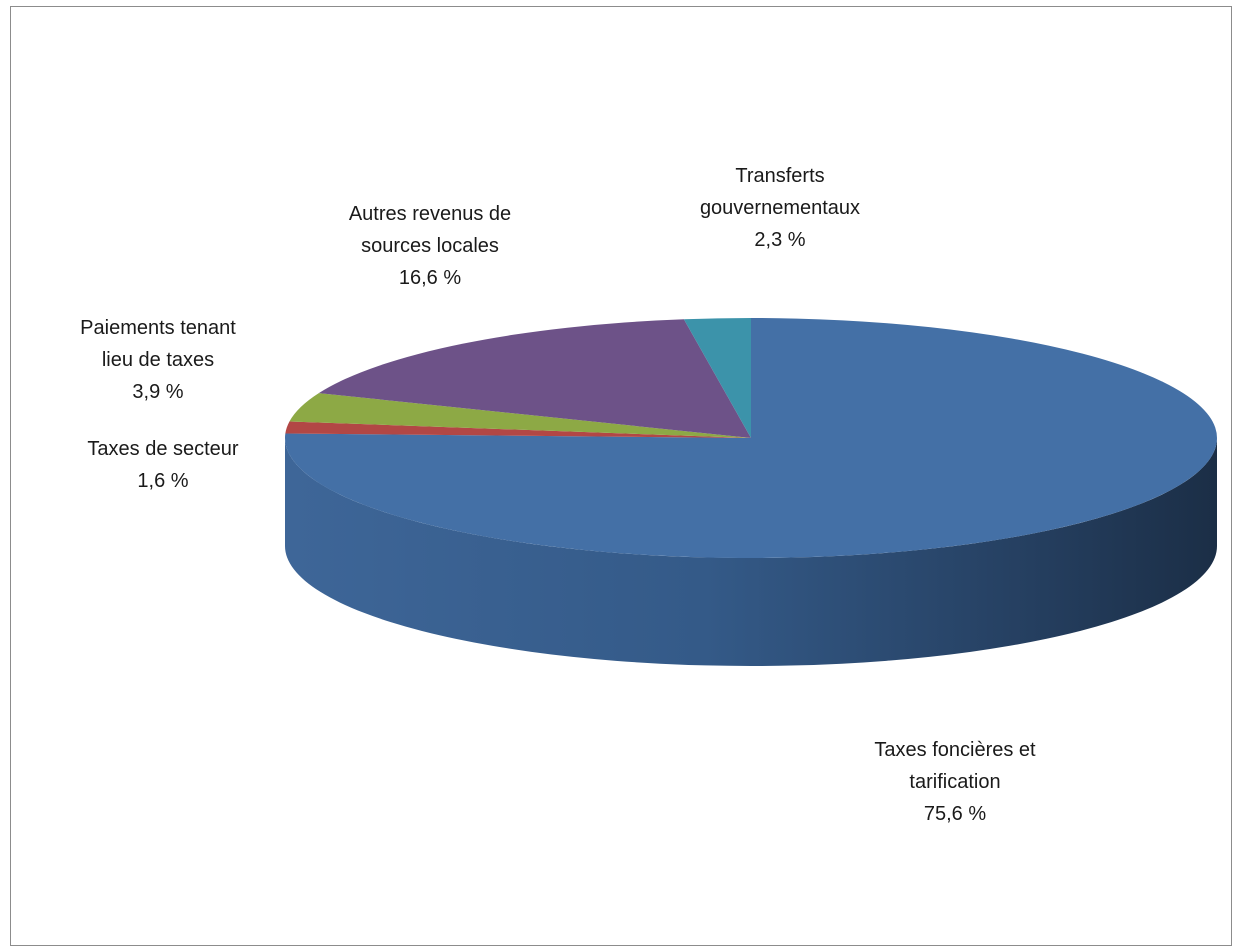 The width and height of the screenshot is (1233, 946). Describe the element at coordinates (955, 750) in the screenshot. I see `label-taxes-foncieres-line1: Taxes foncières et` at that location.